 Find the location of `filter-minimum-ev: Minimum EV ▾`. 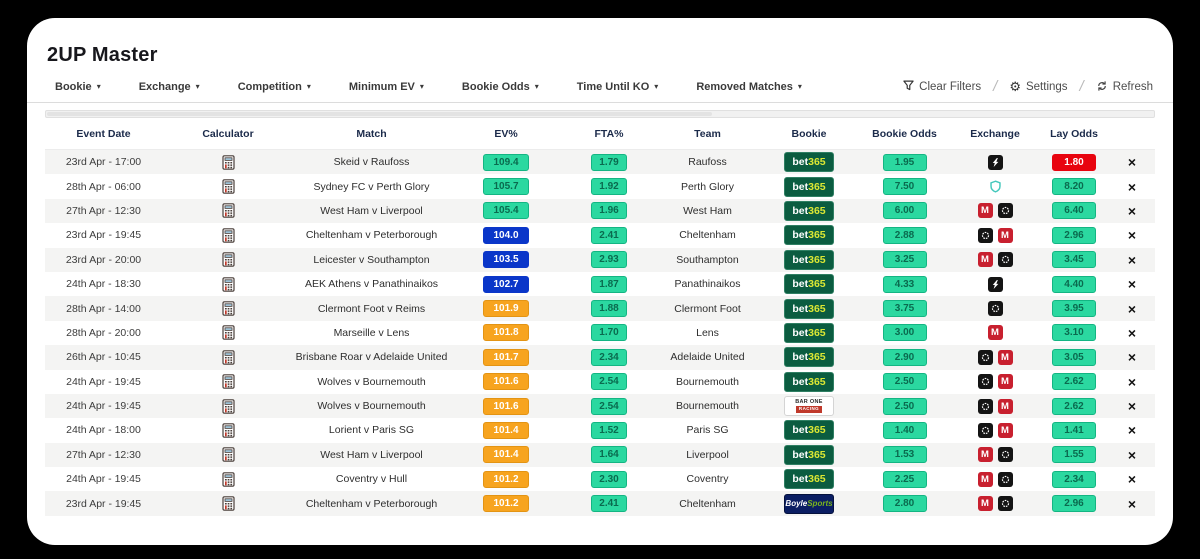

filter-minimum-ev: Minimum EV ▾ is located at coordinates (386, 87).